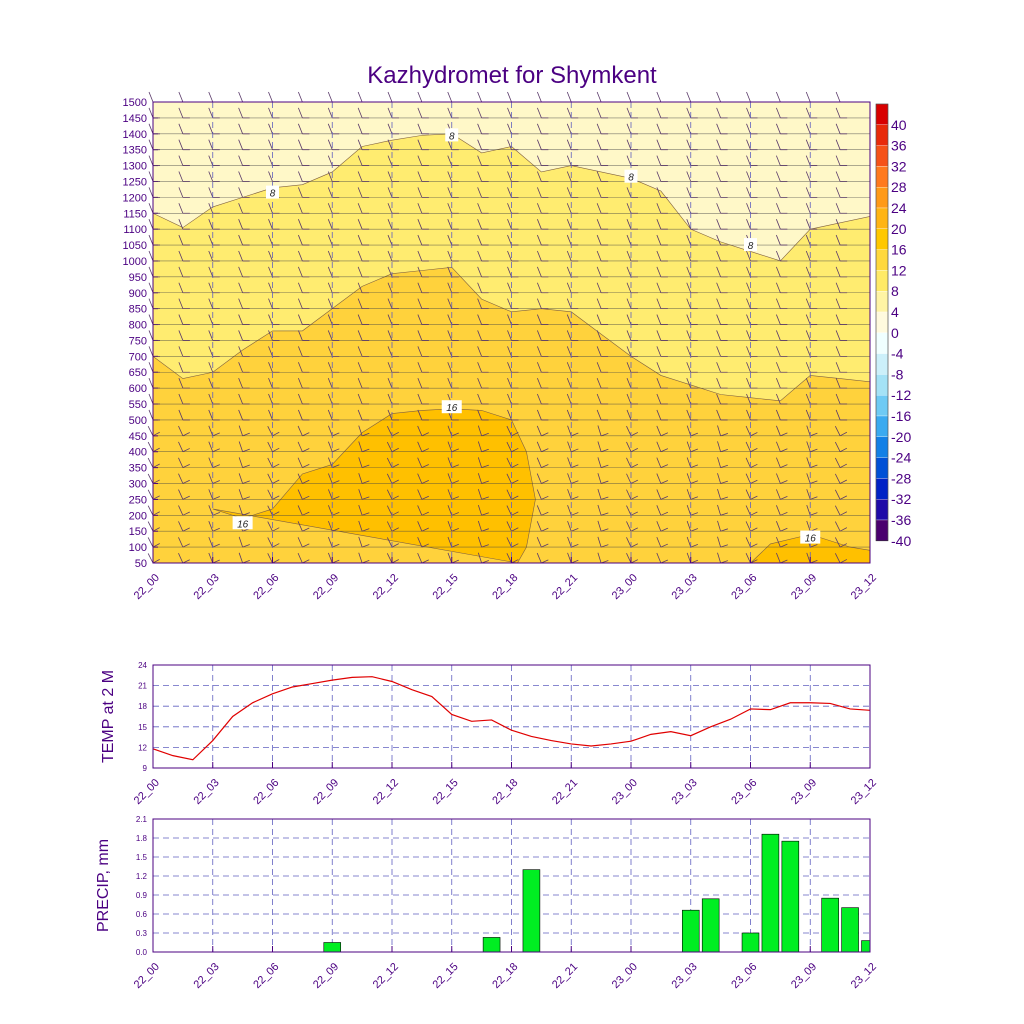 This screenshot has height=1024, width=1024. I want to click on x-tick-label: 23_06, so click(744, 792).